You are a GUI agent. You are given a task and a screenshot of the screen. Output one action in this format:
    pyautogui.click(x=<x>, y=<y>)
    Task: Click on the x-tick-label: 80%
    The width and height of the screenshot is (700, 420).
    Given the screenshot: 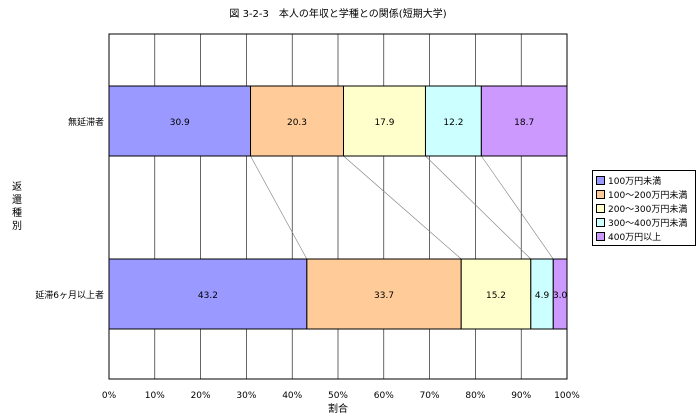 What is the action you would take?
    pyautogui.click(x=475, y=396)
    